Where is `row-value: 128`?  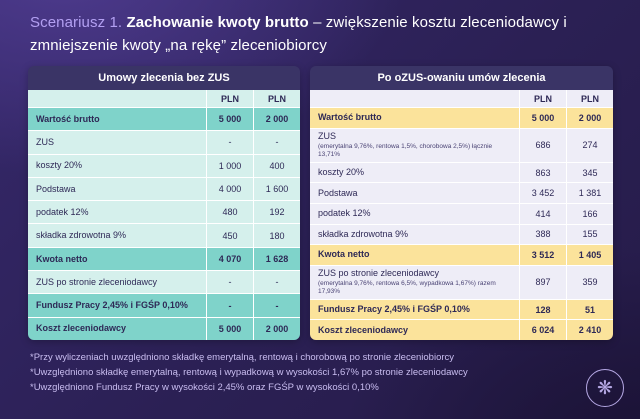 row-value: 128 is located at coordinates (542, 309).